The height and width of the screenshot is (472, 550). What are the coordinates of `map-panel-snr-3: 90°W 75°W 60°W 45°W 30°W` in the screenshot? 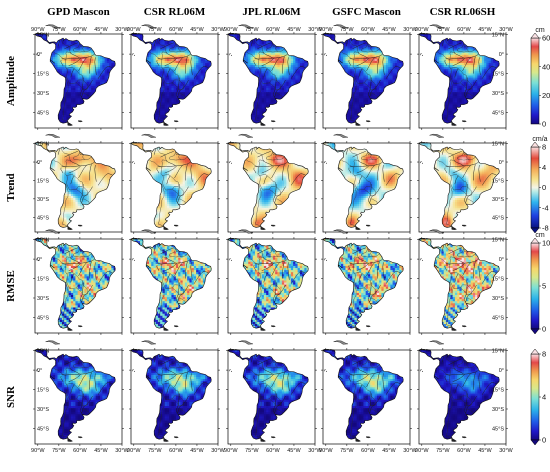 It's located at (368, 397).